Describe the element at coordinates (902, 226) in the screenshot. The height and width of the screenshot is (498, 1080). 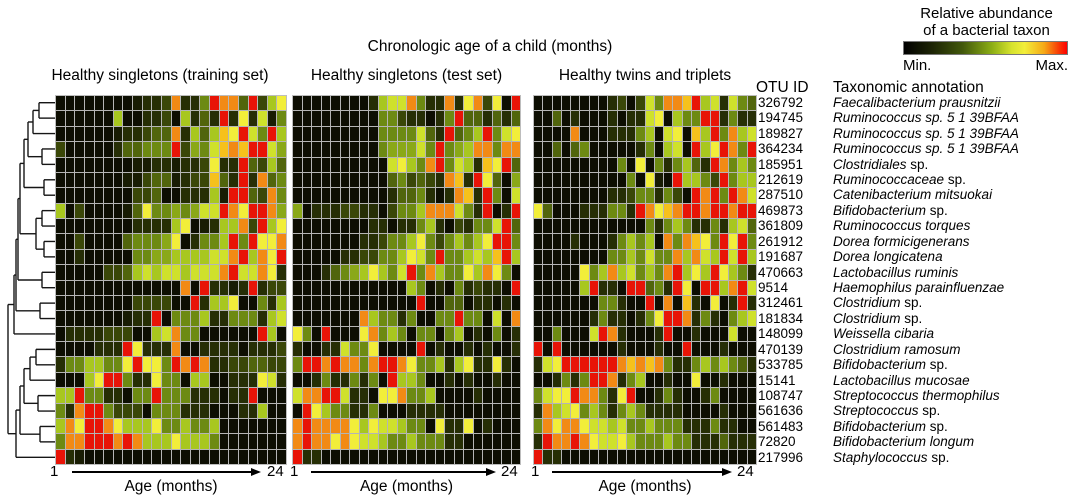
I see `taxon-label: Ruminococcus torques` at that location.